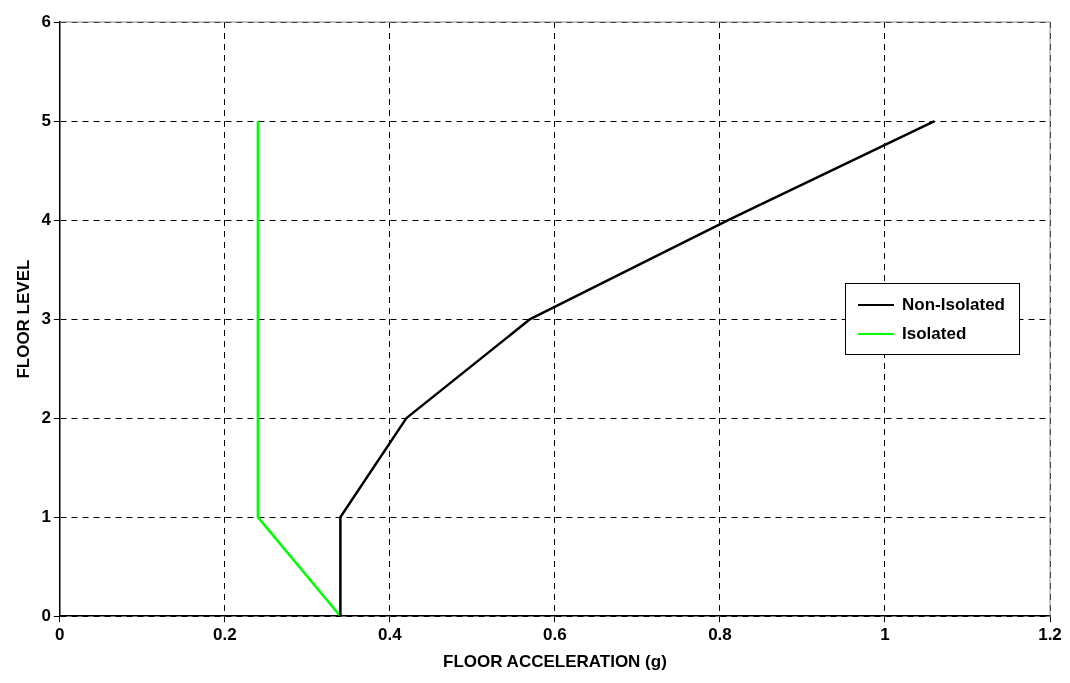 This screenshot has height=683, width=1070. What do you see at coordinates (390, 635) in the screenshot?
I see `x-tick-label: 0.4` at bounding box center [390, 635].